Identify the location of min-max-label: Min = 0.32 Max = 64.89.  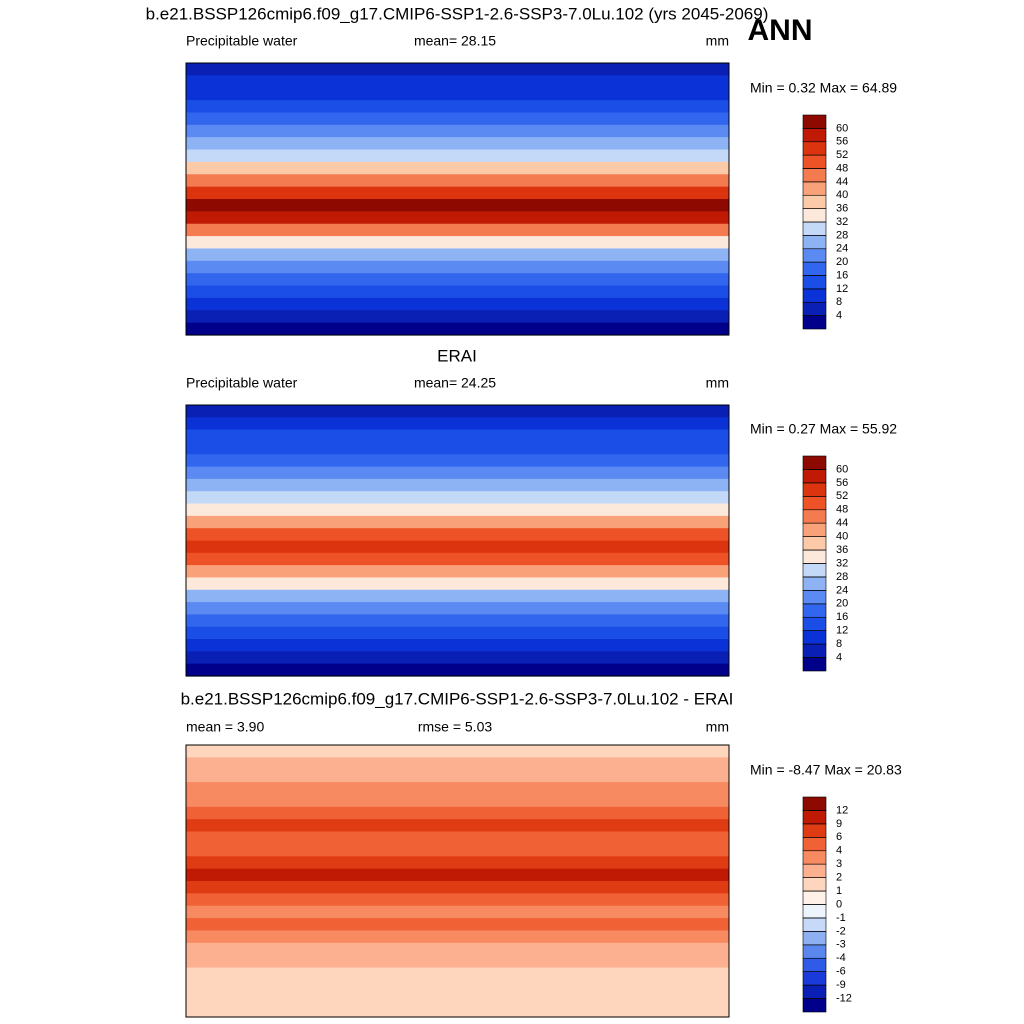
(823, 88).